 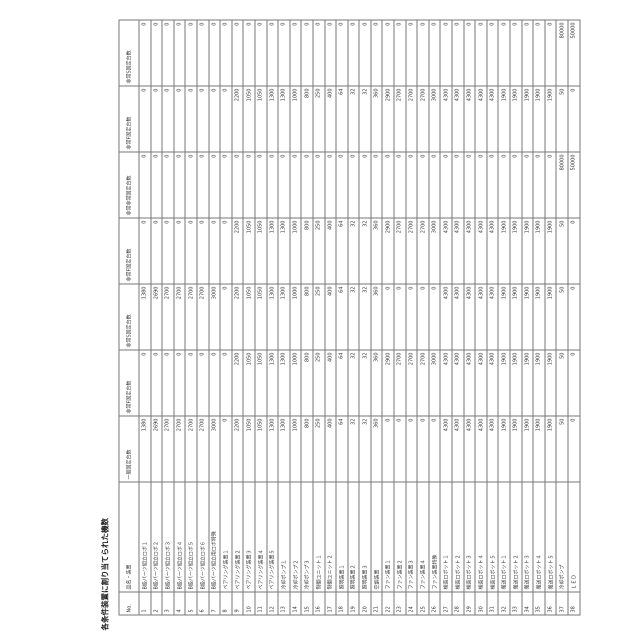 I want to click on item-name: B級パーツ組立ロボ３, so click(x=168, y=537).